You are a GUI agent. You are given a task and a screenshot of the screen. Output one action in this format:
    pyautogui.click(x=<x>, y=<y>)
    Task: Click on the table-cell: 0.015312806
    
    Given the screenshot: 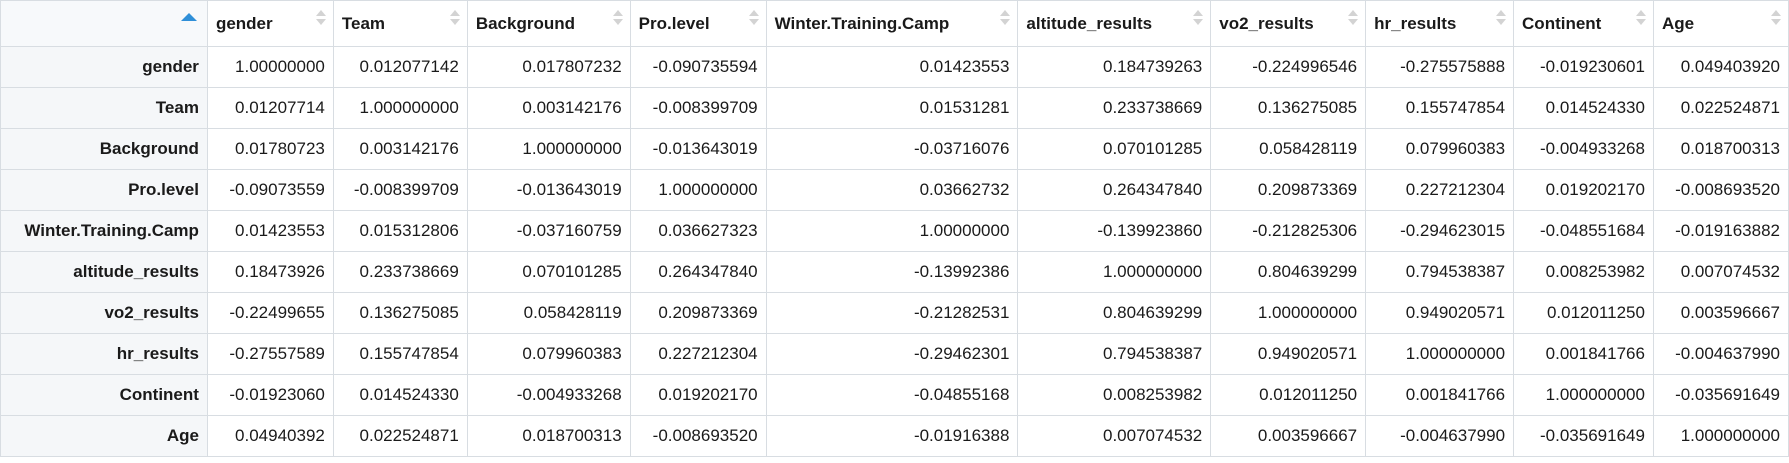 What is the action you would take?
    pyautogui.click(x=400, y=231)
    